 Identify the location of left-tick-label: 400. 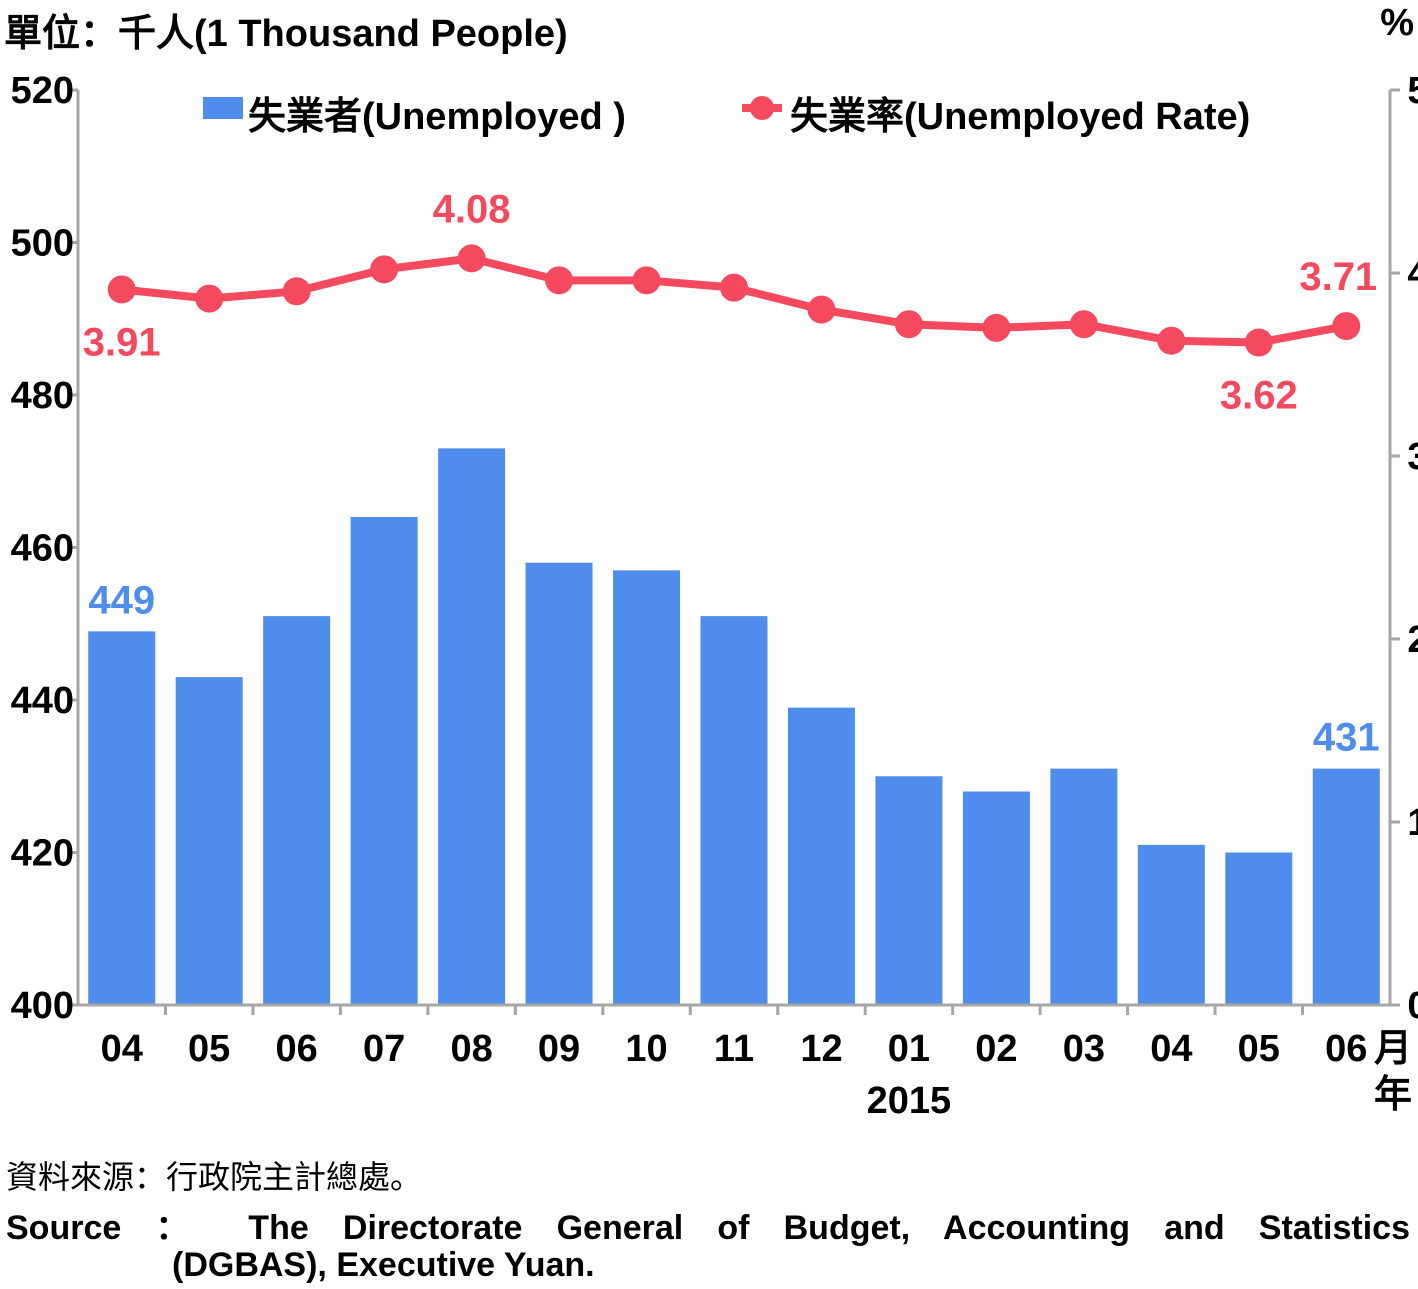
(42, 1006).